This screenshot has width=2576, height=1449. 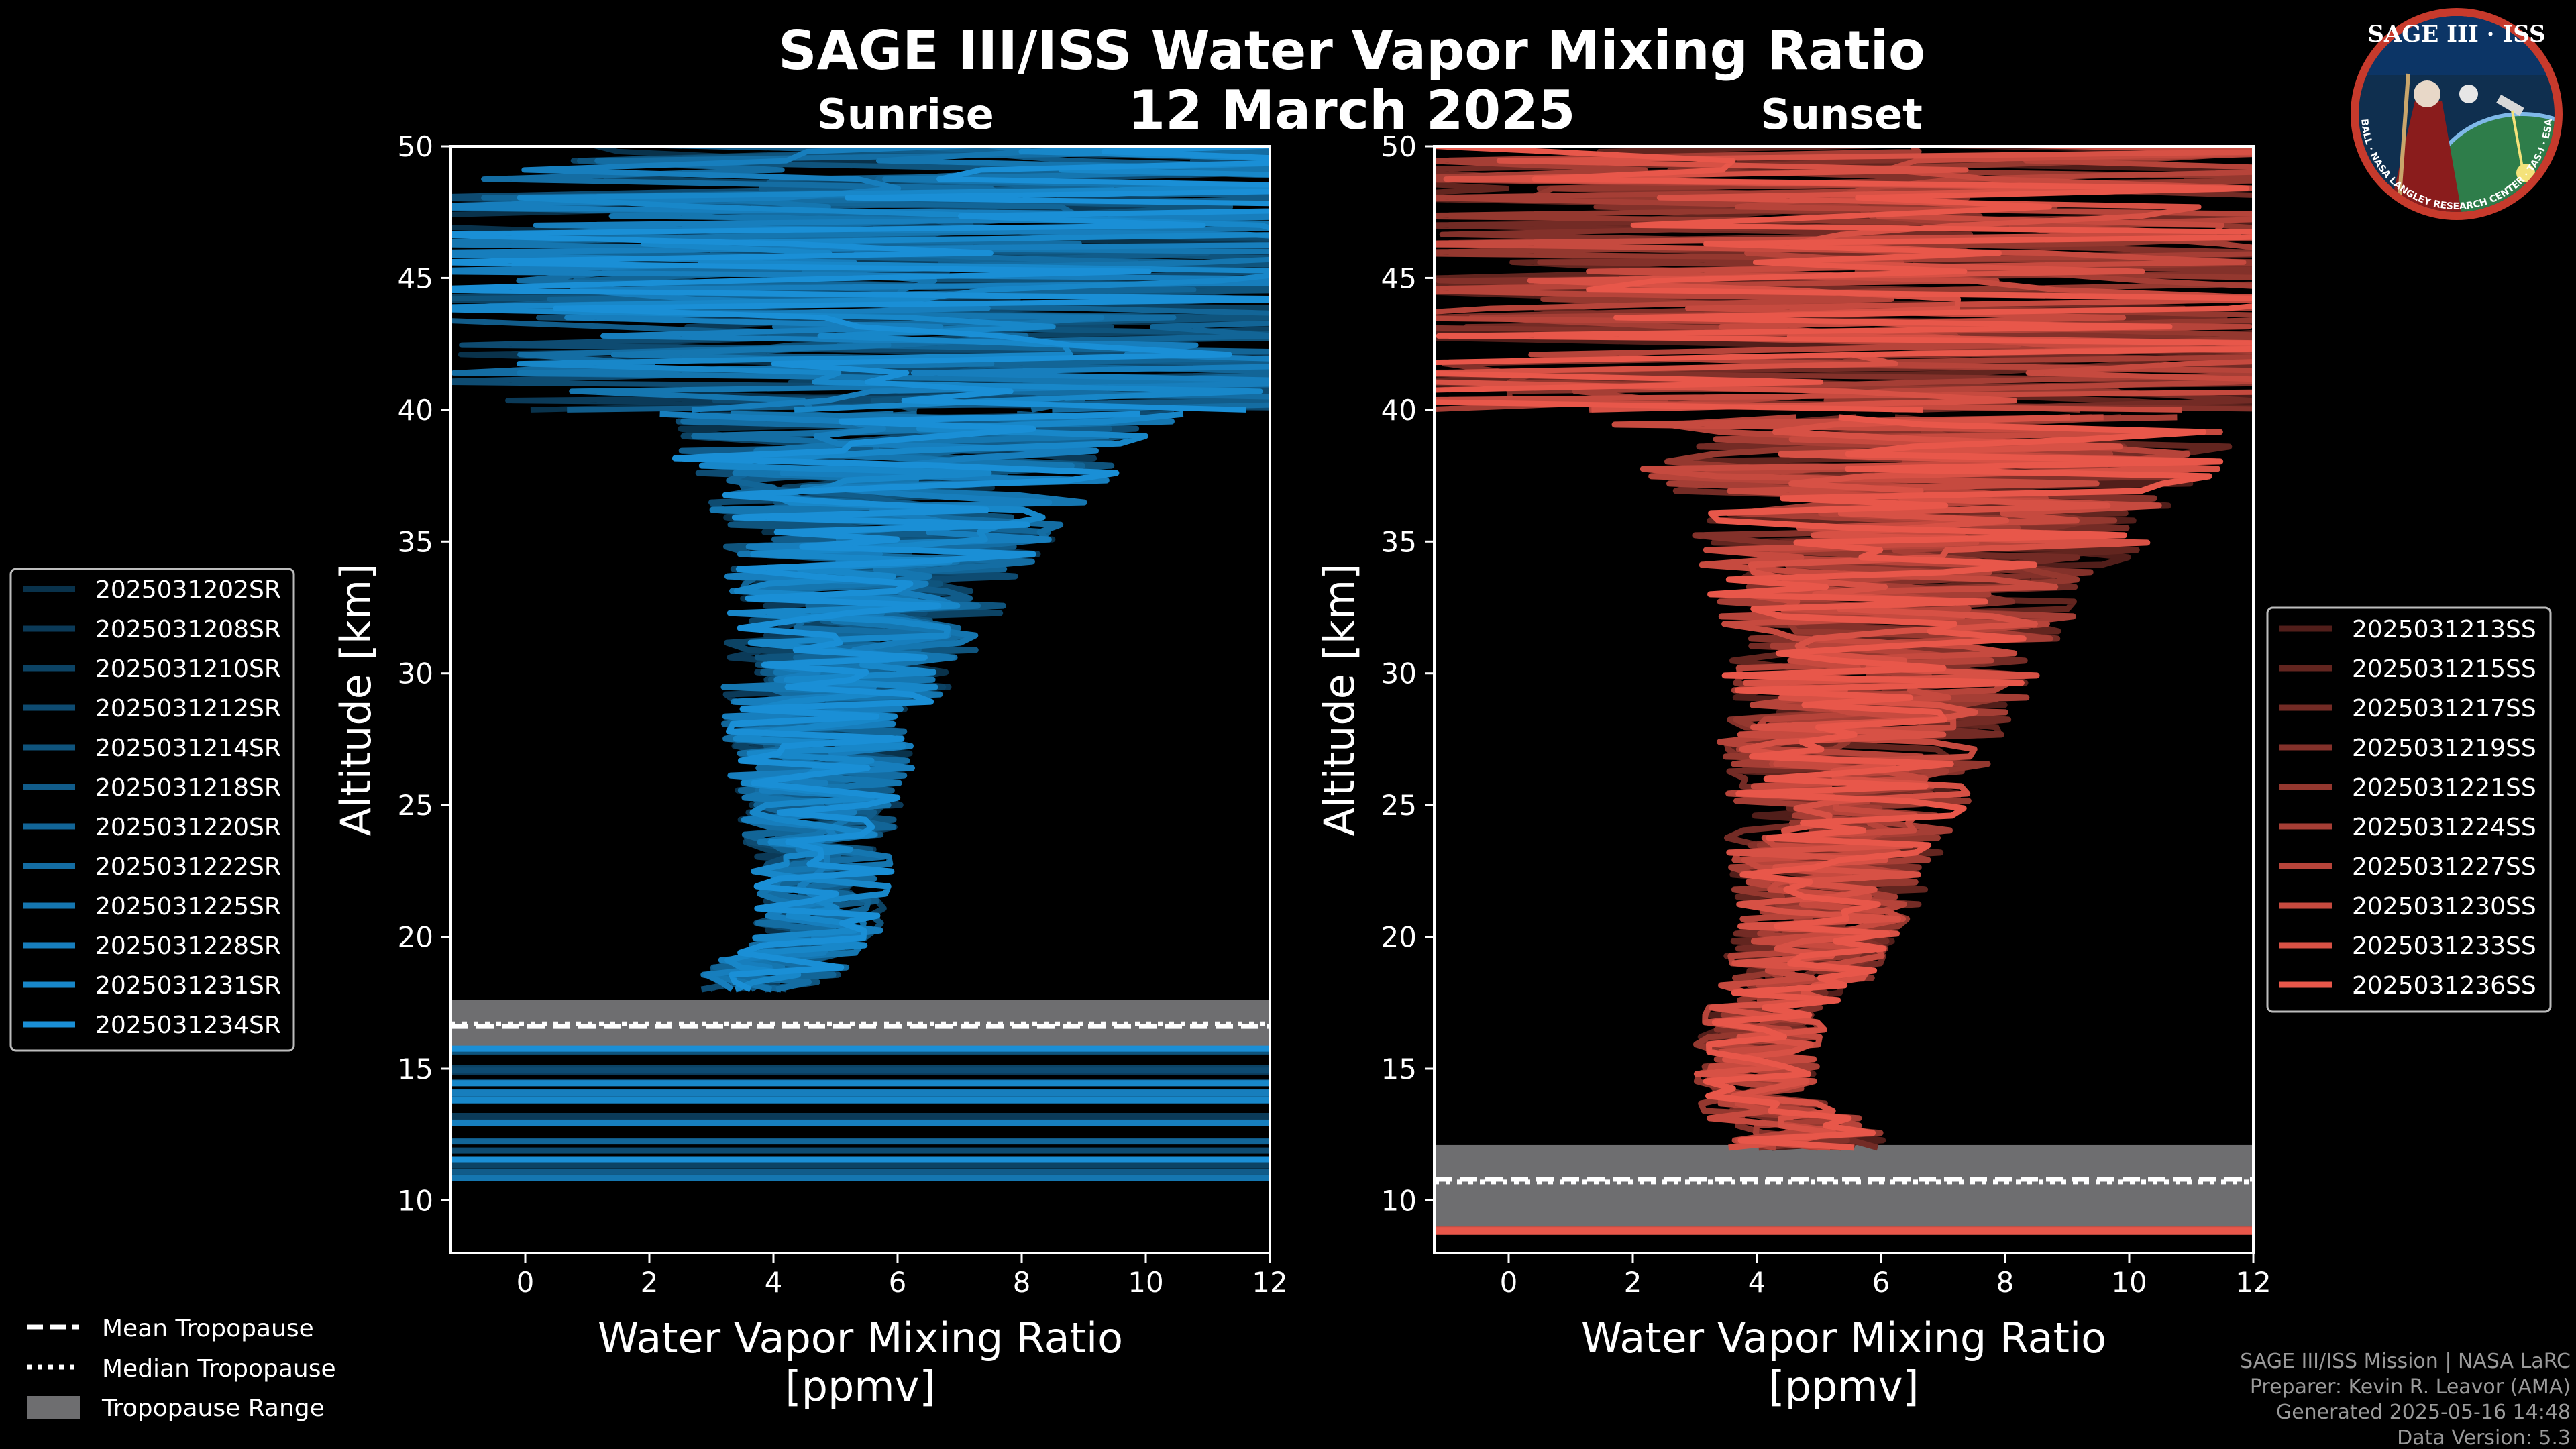 I want to click on sunrise-panel-title: Sunrise, so click(x=905, y=114).